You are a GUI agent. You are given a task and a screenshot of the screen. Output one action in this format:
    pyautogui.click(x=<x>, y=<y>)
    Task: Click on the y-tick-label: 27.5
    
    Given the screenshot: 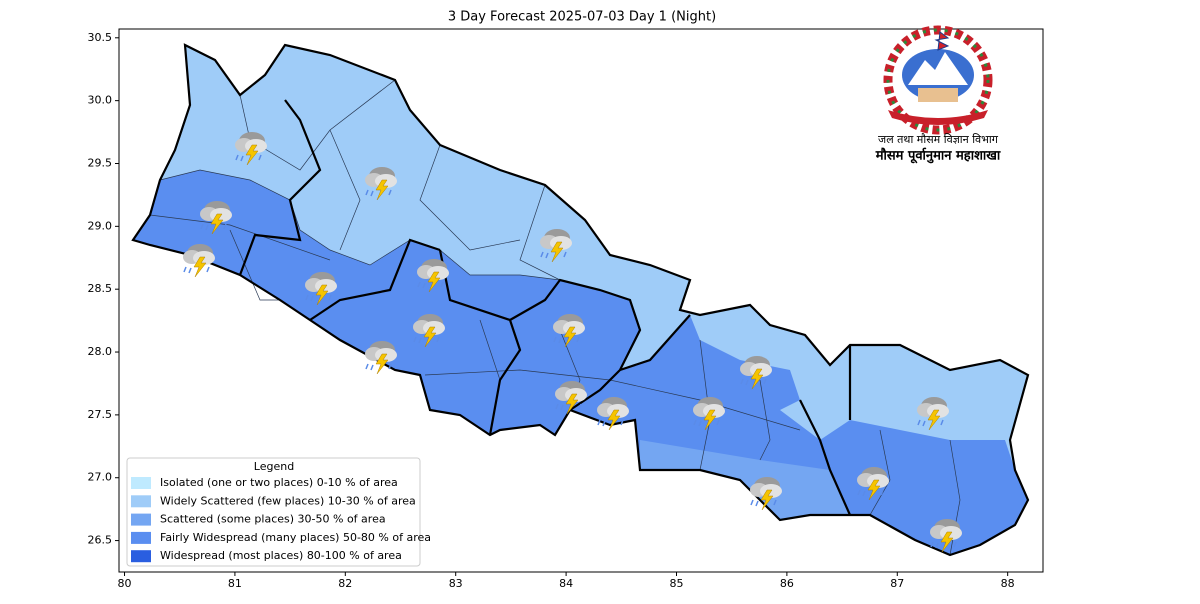 What is the action you would take?
    pyautogui.click(x=100, y=414)
    